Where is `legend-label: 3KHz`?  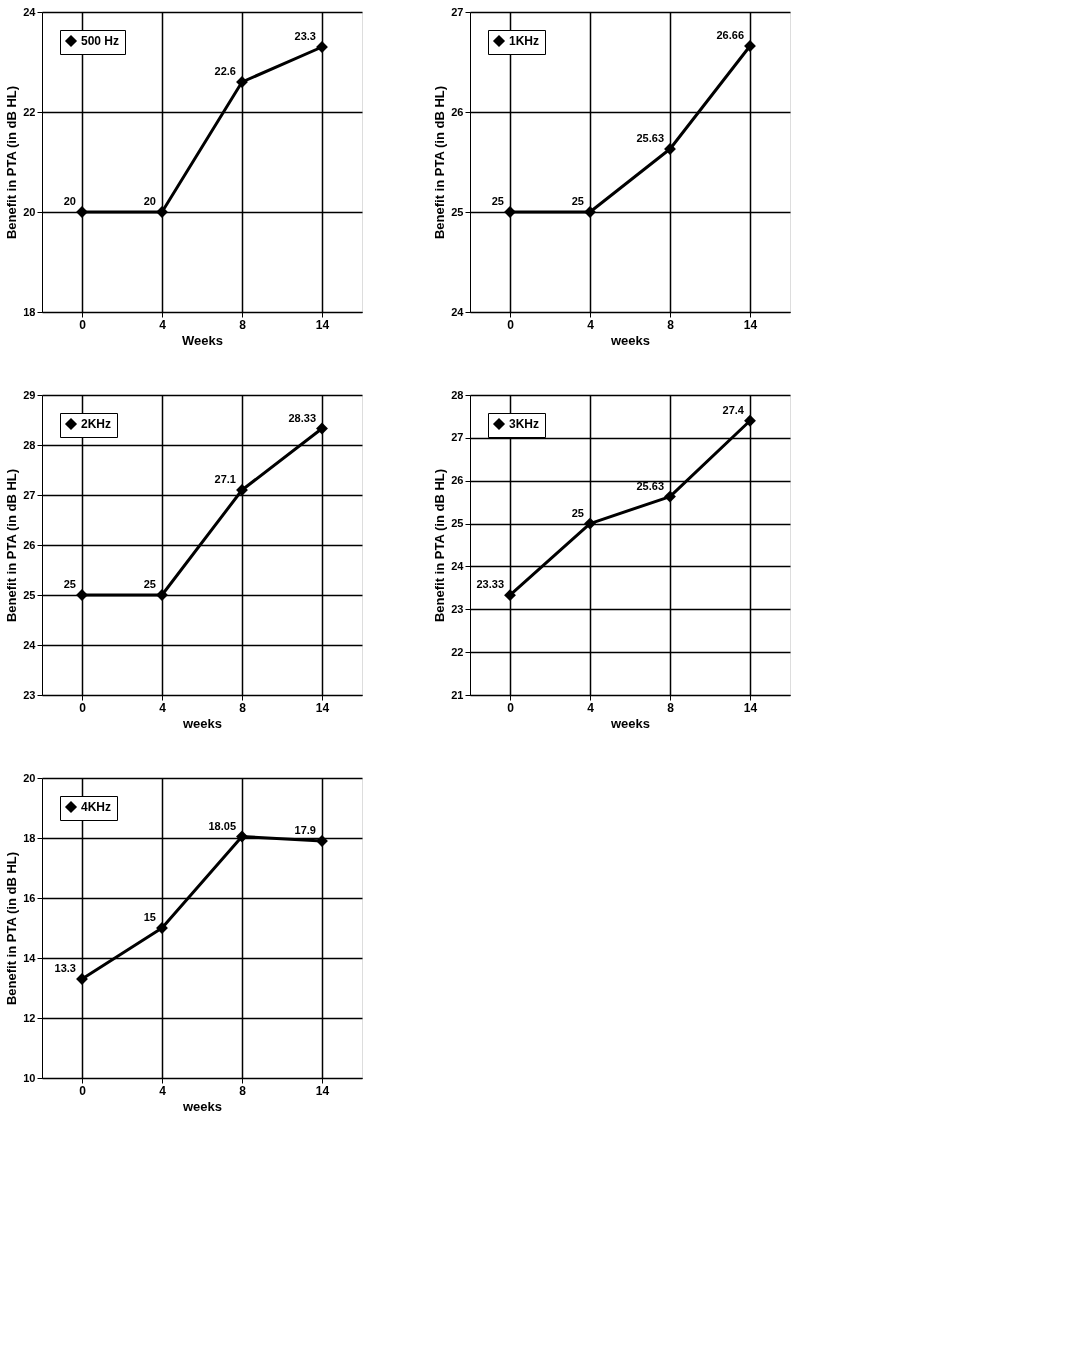
legend-label: 3KHz is located at coordinates (524, 424).